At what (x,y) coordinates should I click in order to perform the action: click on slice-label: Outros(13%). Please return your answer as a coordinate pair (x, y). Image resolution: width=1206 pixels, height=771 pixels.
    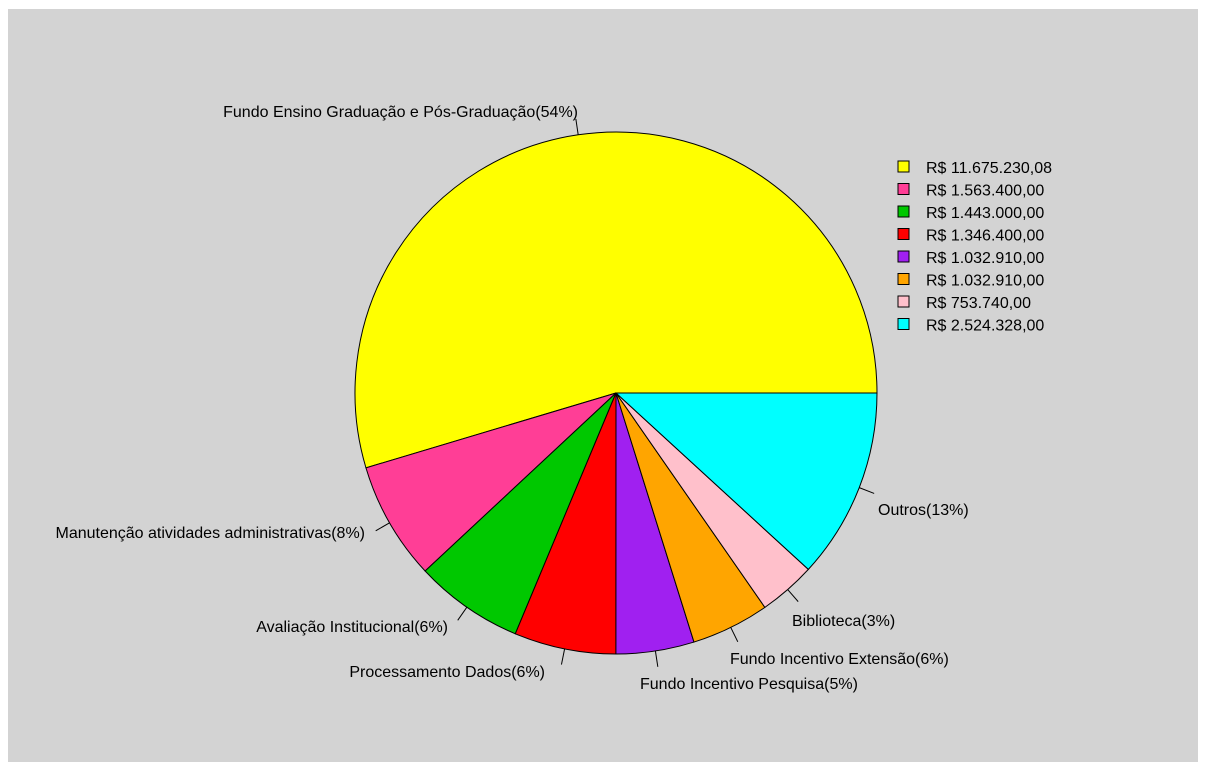
    Looking at the image, I should click on (923, 510).